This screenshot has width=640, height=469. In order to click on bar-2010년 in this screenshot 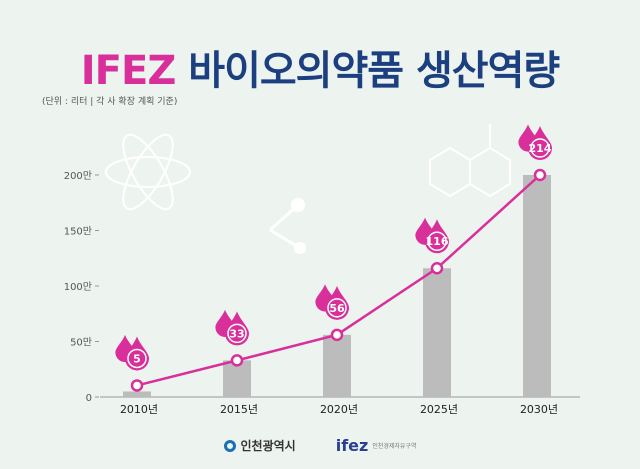, I will do `click(137, 394)`.